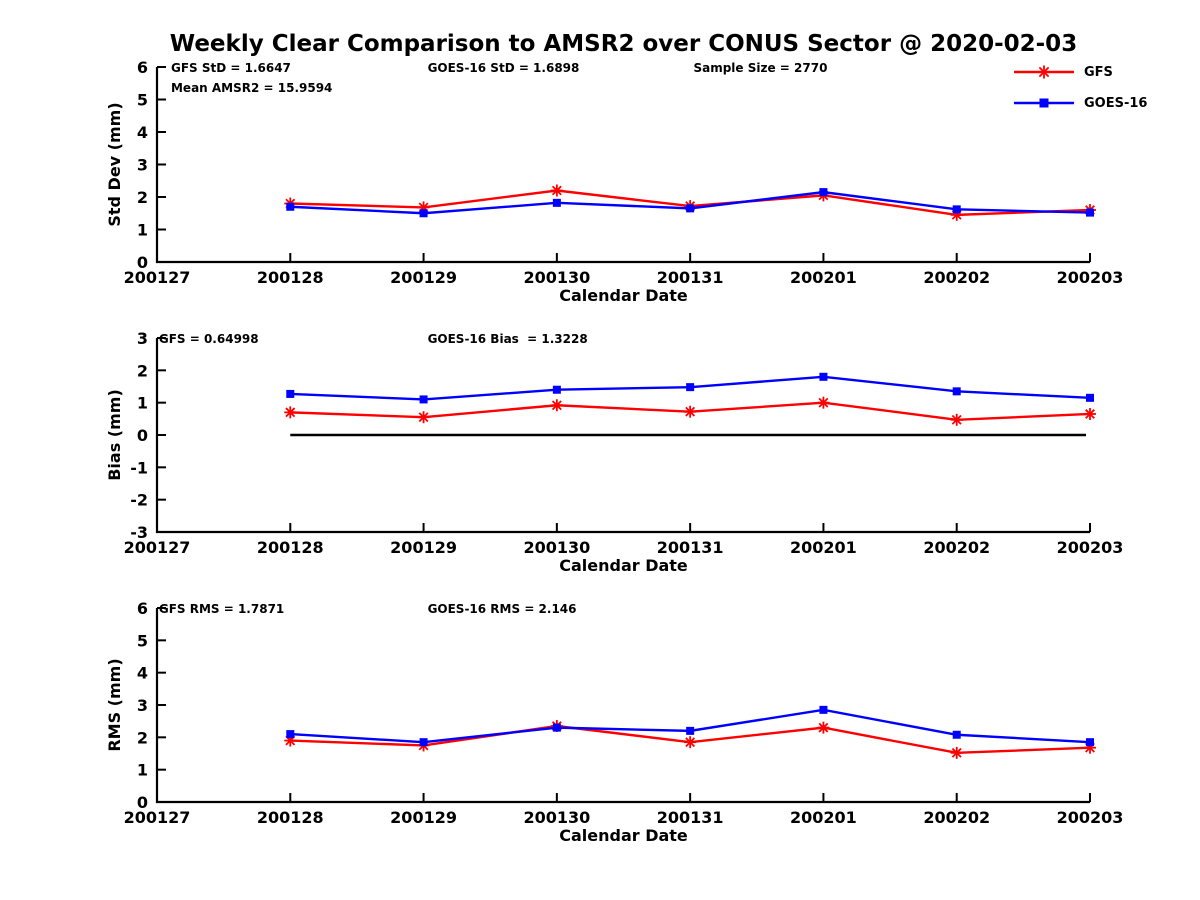 This screenshot has width=1200, height=900. Describe the element at coordinates (209, 339) in the screenshot. I see `annotation: GFS = 0.64998` at that location.